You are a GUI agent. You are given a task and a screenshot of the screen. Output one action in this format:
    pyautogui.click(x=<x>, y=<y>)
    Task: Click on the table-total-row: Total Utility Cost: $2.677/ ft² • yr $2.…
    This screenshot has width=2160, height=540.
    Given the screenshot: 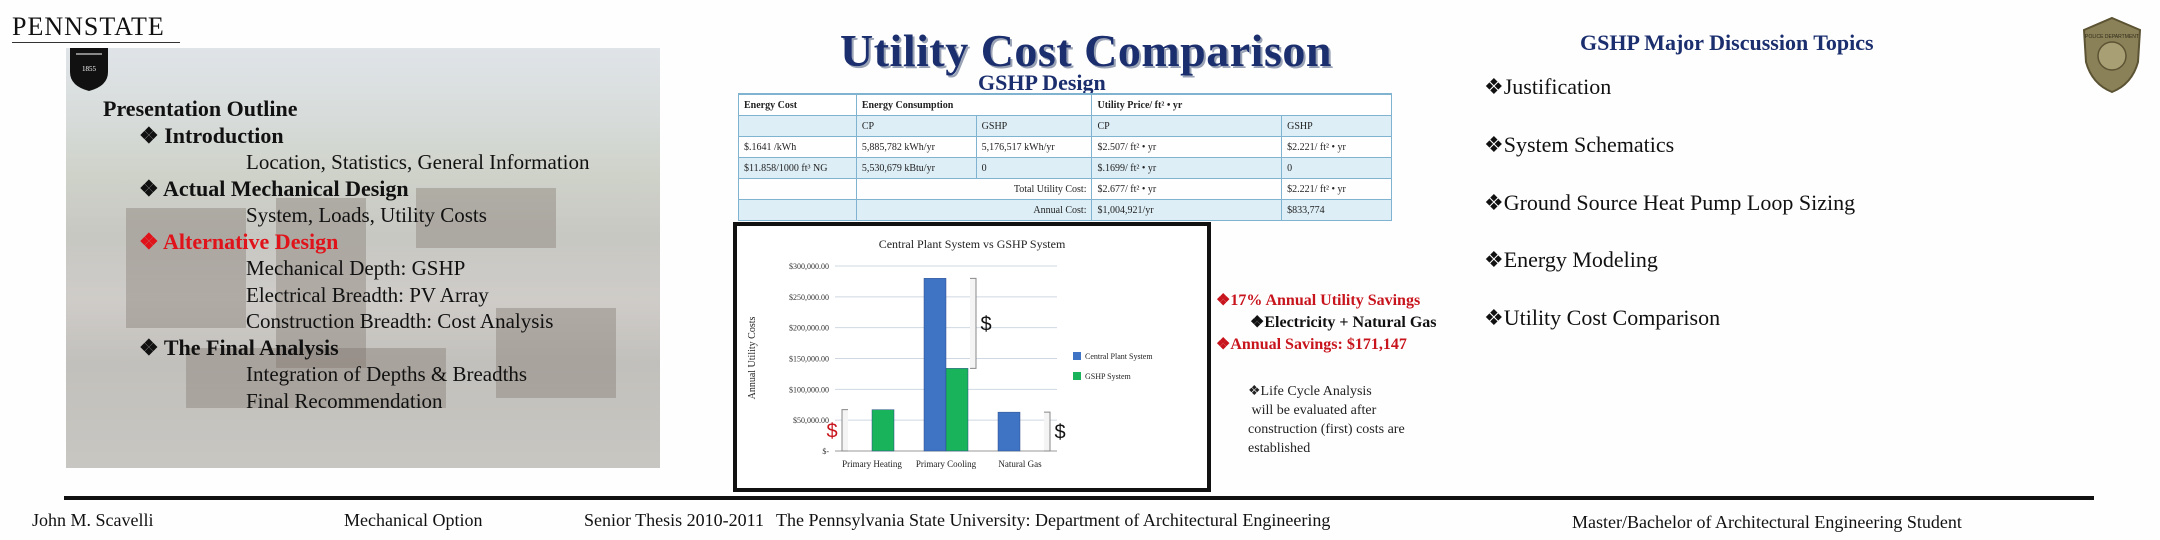 What is the action you would take?
    pyautogui.click(x=1065, y=189)
    